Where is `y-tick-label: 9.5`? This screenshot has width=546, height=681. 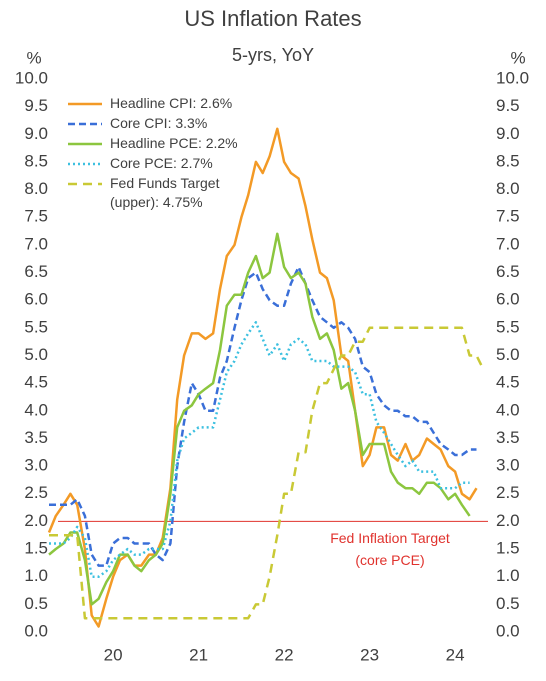
y-tick-label: 9.5 is located at coordinates (36, 105).